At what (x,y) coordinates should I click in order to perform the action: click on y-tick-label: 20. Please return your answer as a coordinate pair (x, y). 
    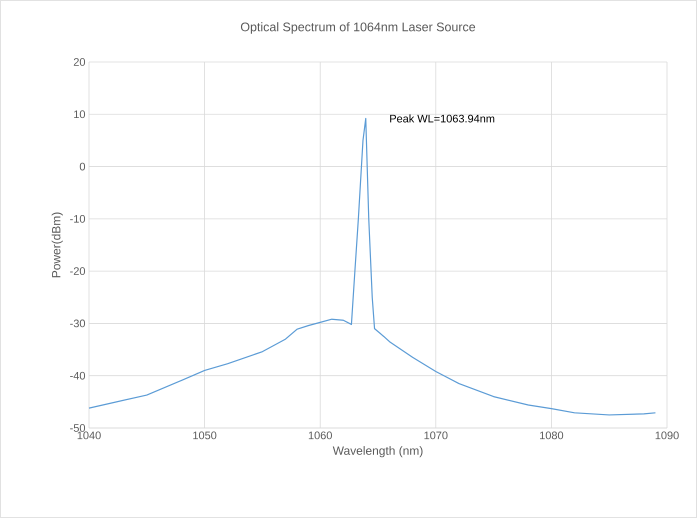
    Looking at the image, I should click on (80, 62).